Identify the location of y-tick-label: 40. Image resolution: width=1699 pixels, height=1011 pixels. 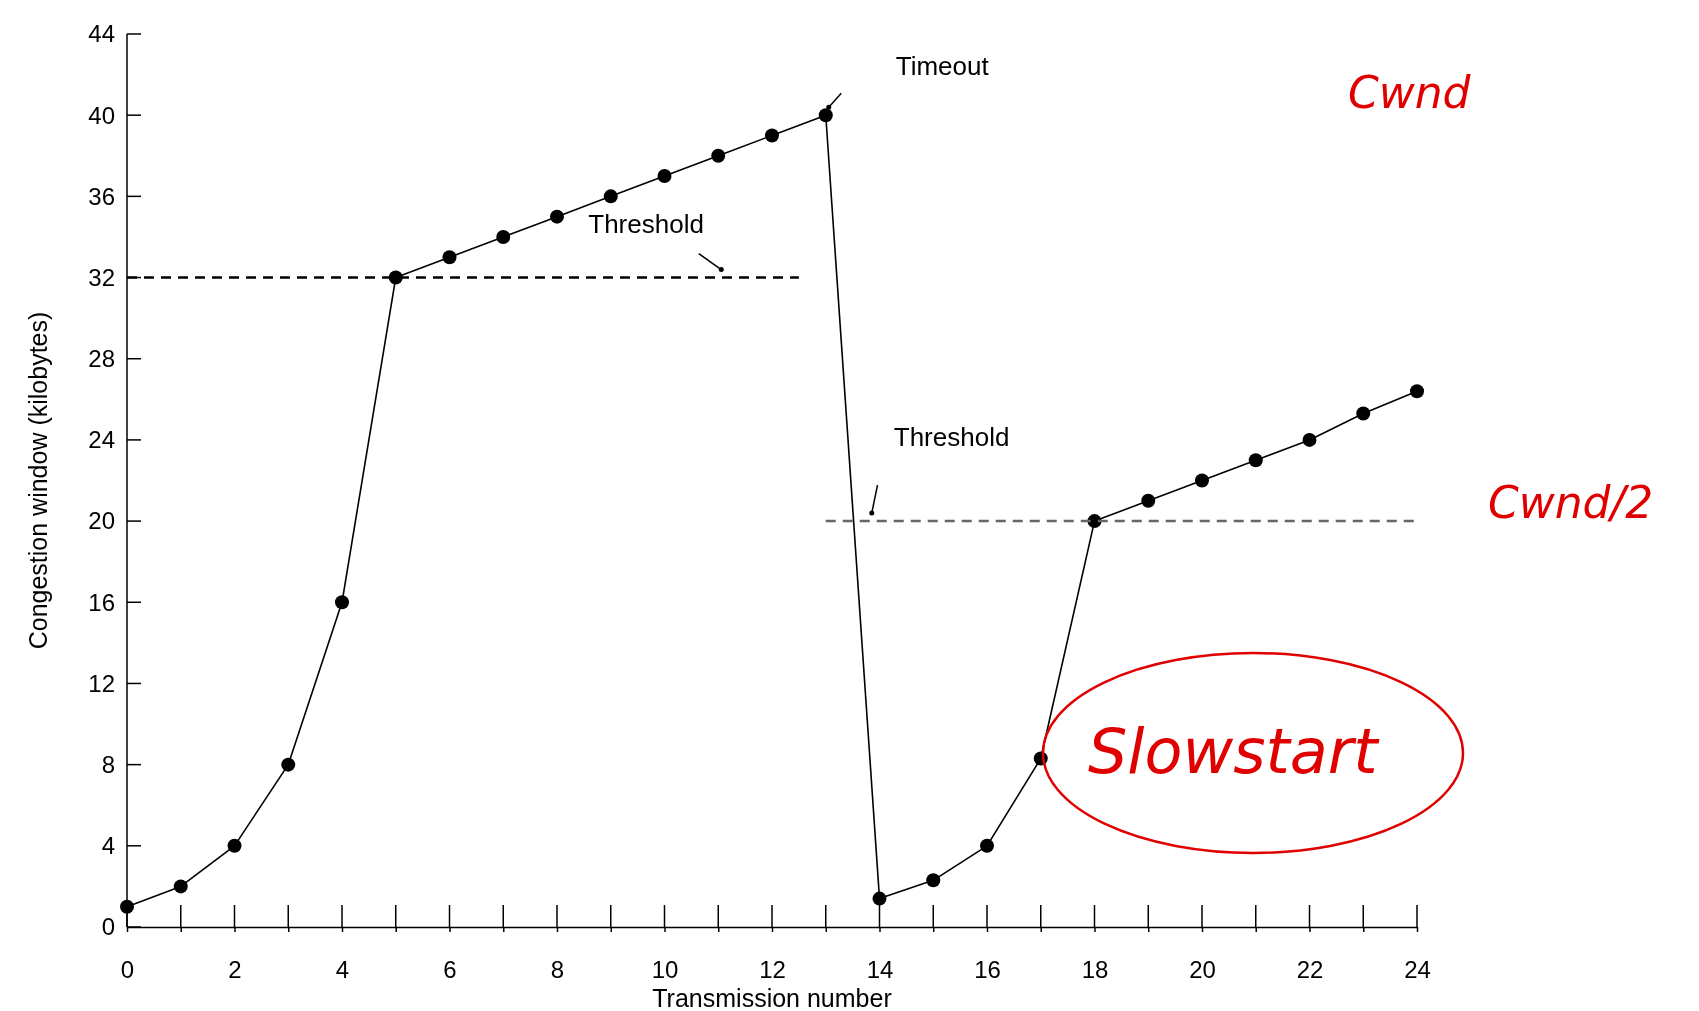
(101, 115).